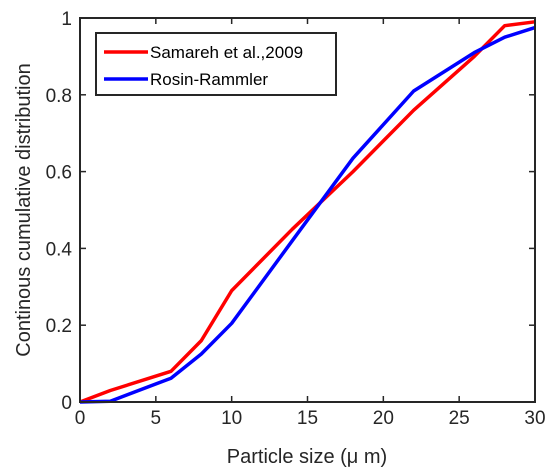  Describe the element at coordinates (534, 418) in the screenshot. I see `x-tick-label: 30` at that location.